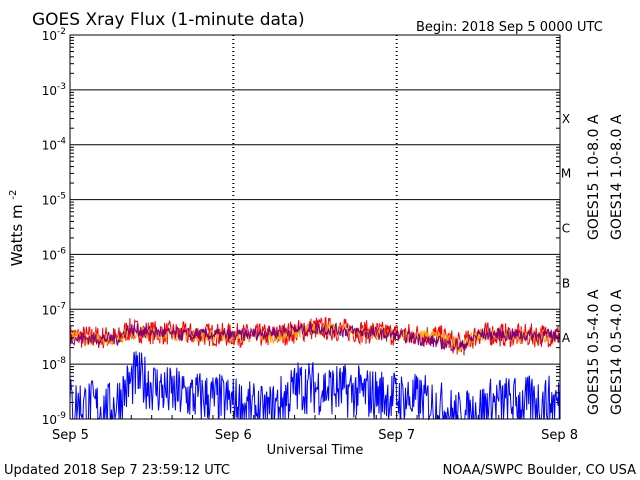 The image size is (640, 480). What do you see at coordinates (566, 119) in the screenshot?
I see `flare-class-label: X` at bounding box center [566, 119].